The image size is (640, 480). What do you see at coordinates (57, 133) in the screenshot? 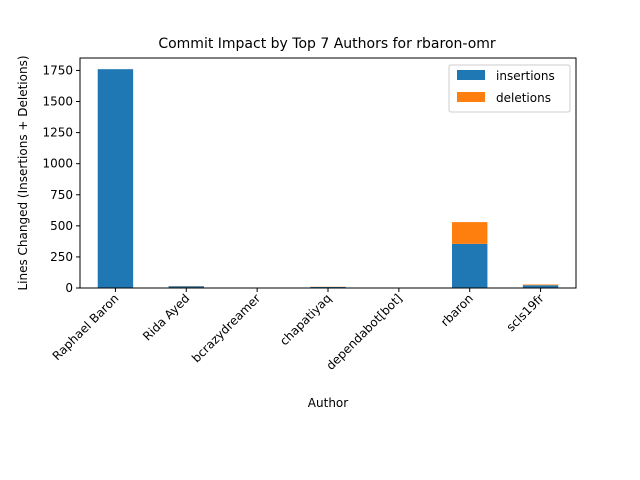
I see `y-tick-label: 1250` at bounding box center [57, 133].